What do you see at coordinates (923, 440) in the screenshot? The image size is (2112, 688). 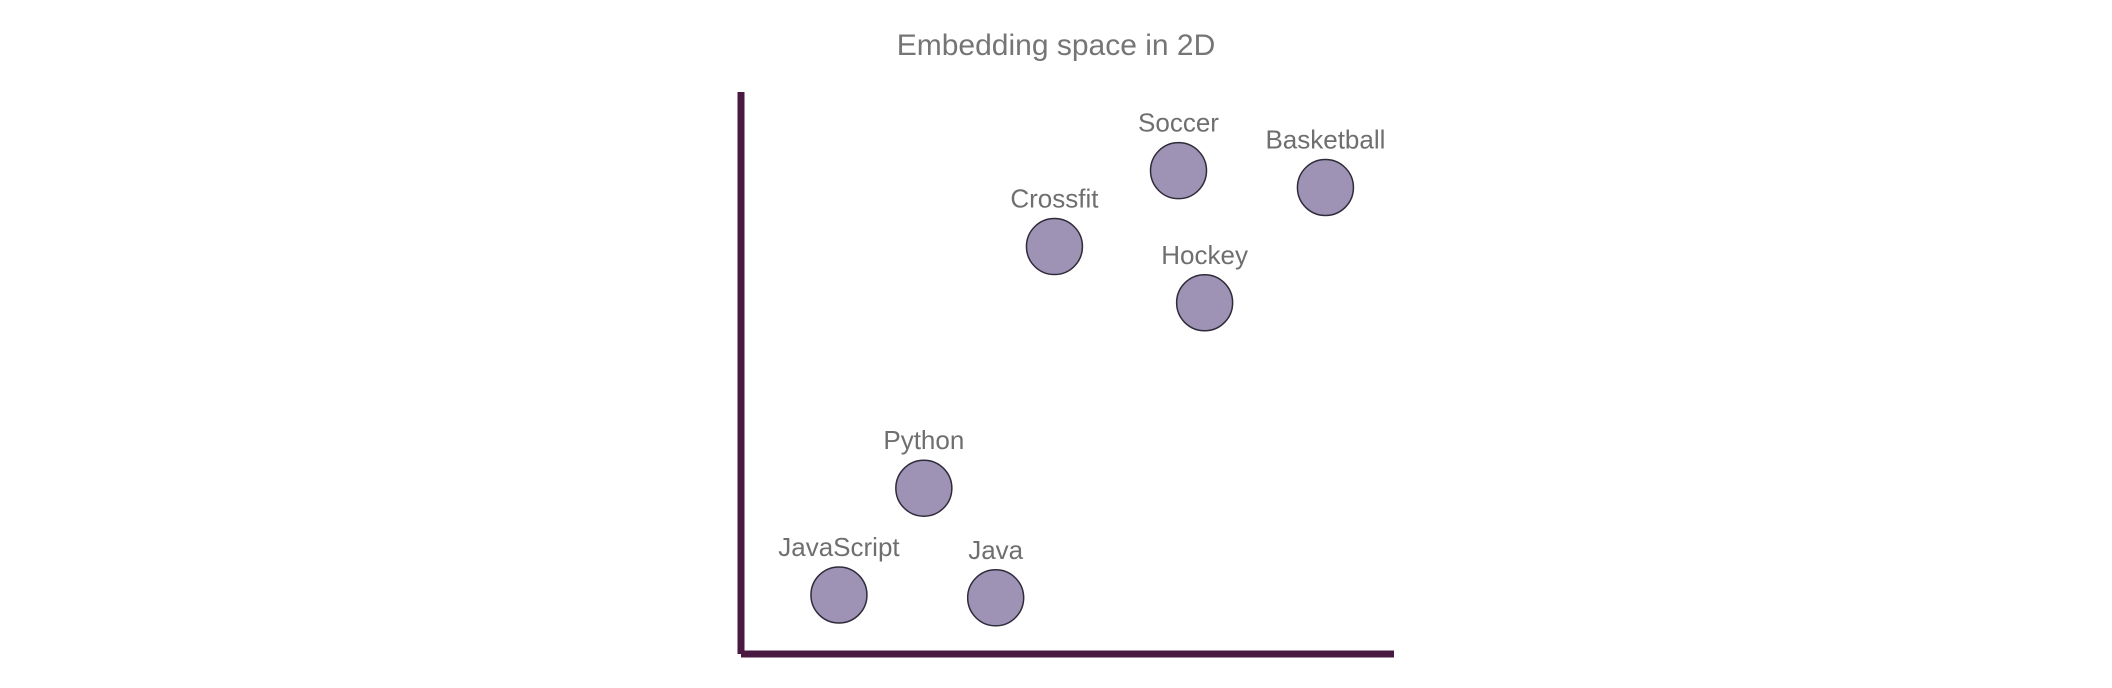 I see `point-label-python: Python` at bounding box center [923, 440].